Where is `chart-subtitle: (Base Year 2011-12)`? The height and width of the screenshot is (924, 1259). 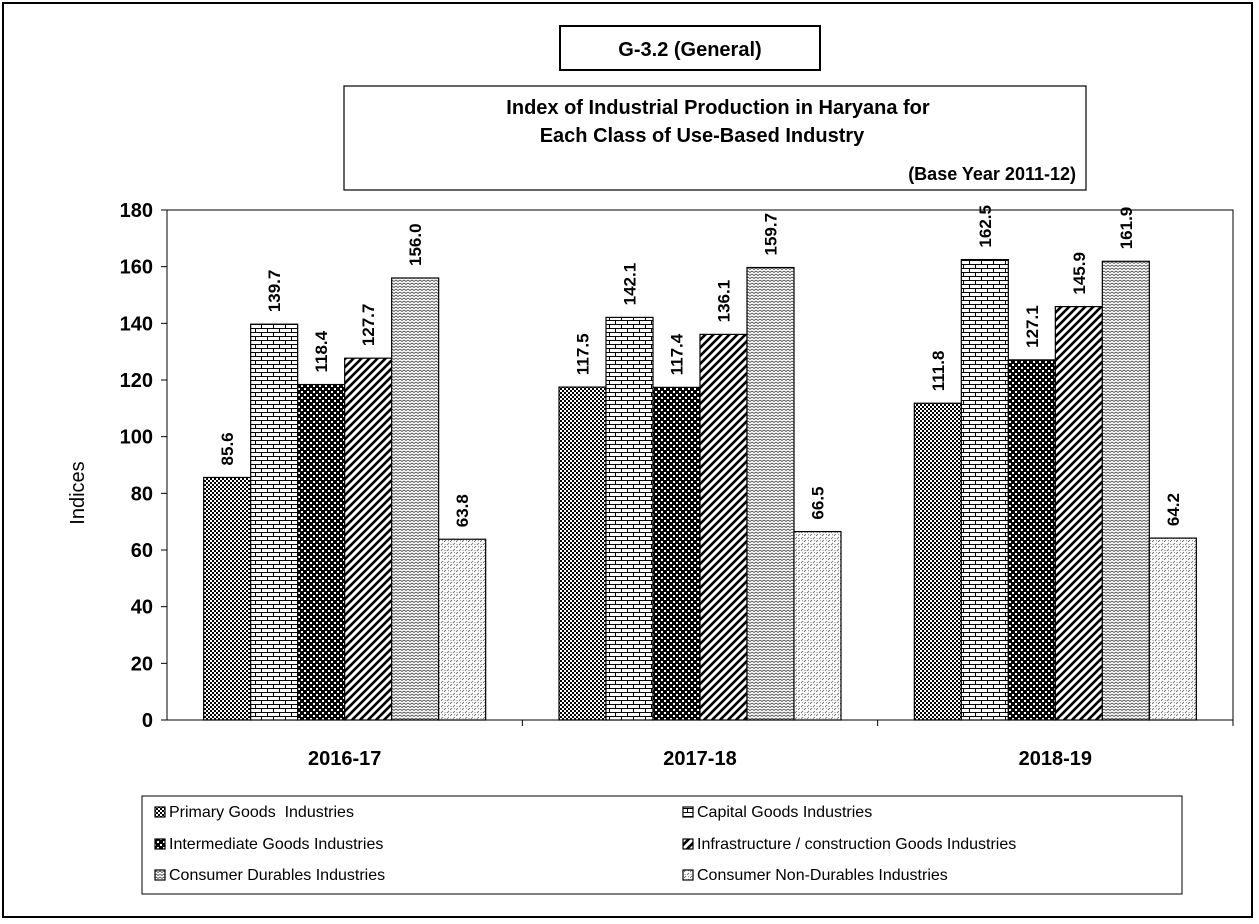 chart-subtitle: (Base Year 2011-12) is located at coordinates (992, 174).